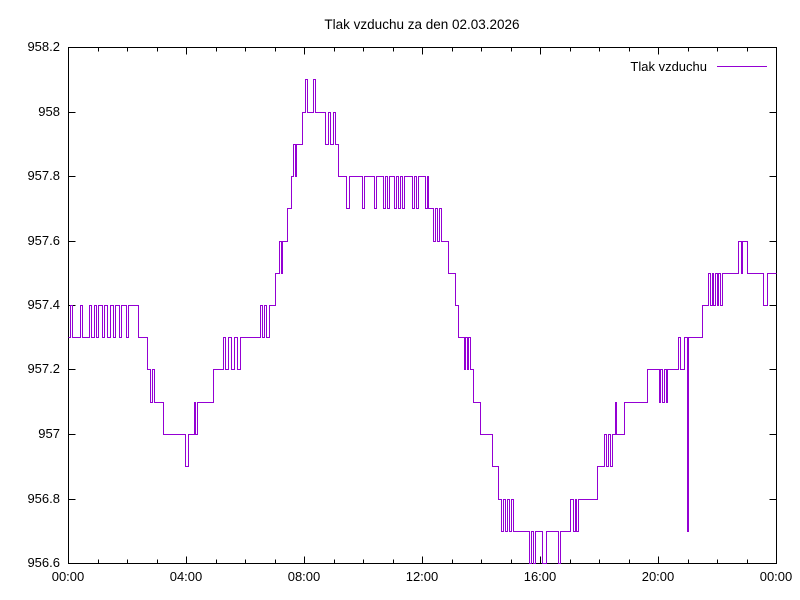  What do you see at coordinates (43, 304) in the screenshot?
I see `y-axis-tick-label: 957.4` at bounding box center [43, 304].